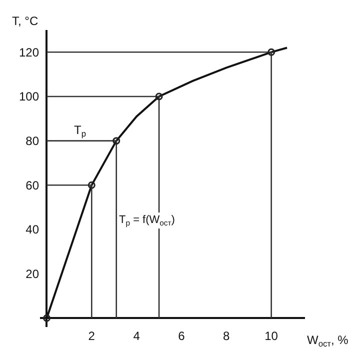  What do you see at coordinates (136, 336) in the screenshot?
I see `x-tick-label: 4` at bounding box center [136, 336].